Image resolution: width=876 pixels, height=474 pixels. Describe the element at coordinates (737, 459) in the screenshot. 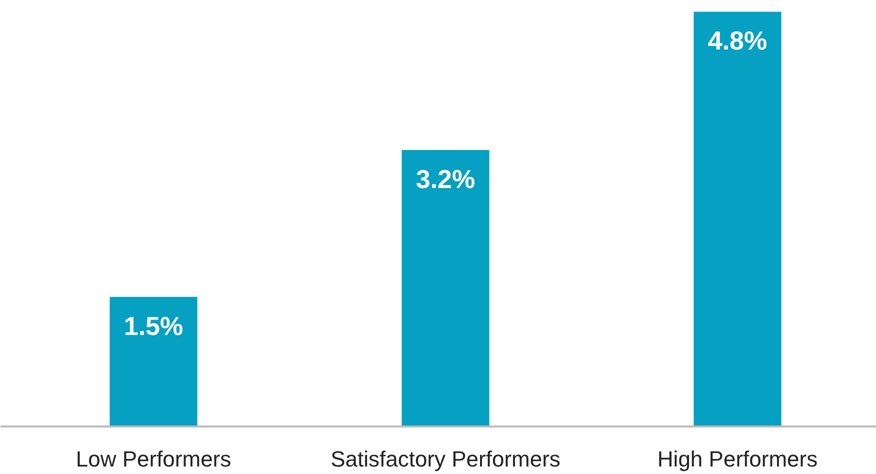

I see `x-tick-label: High Performers` at that location.